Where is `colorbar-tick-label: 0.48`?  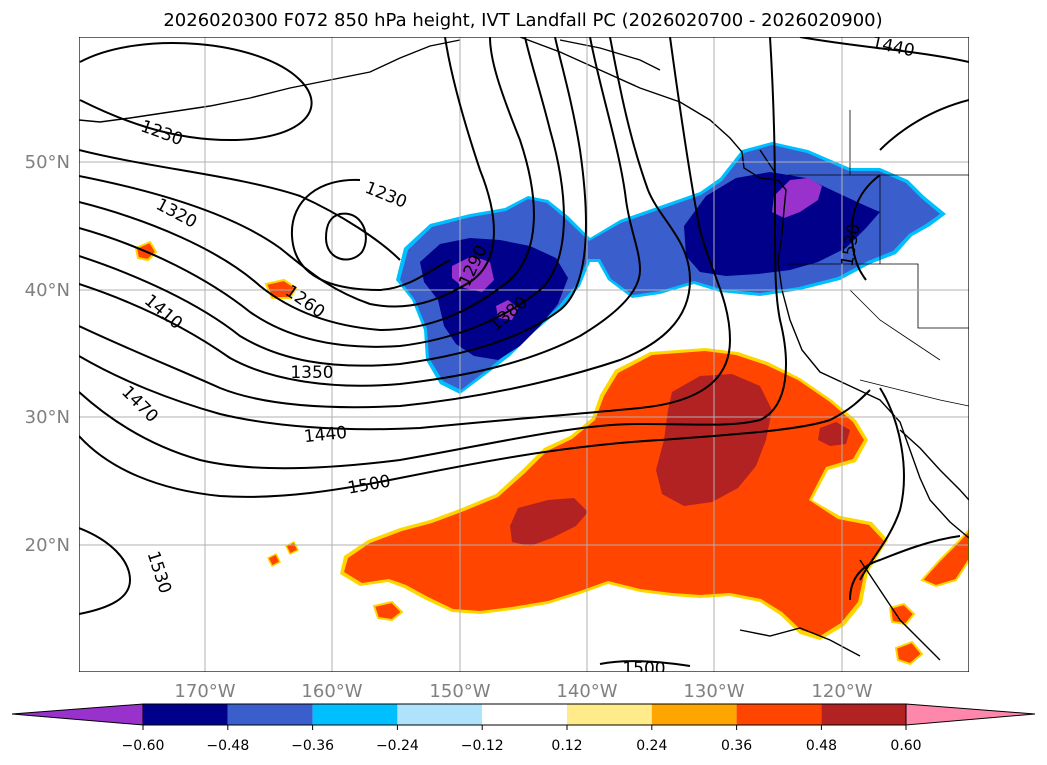
colorbar-tick-label: 0.48 is located at coordinates (821, 746).